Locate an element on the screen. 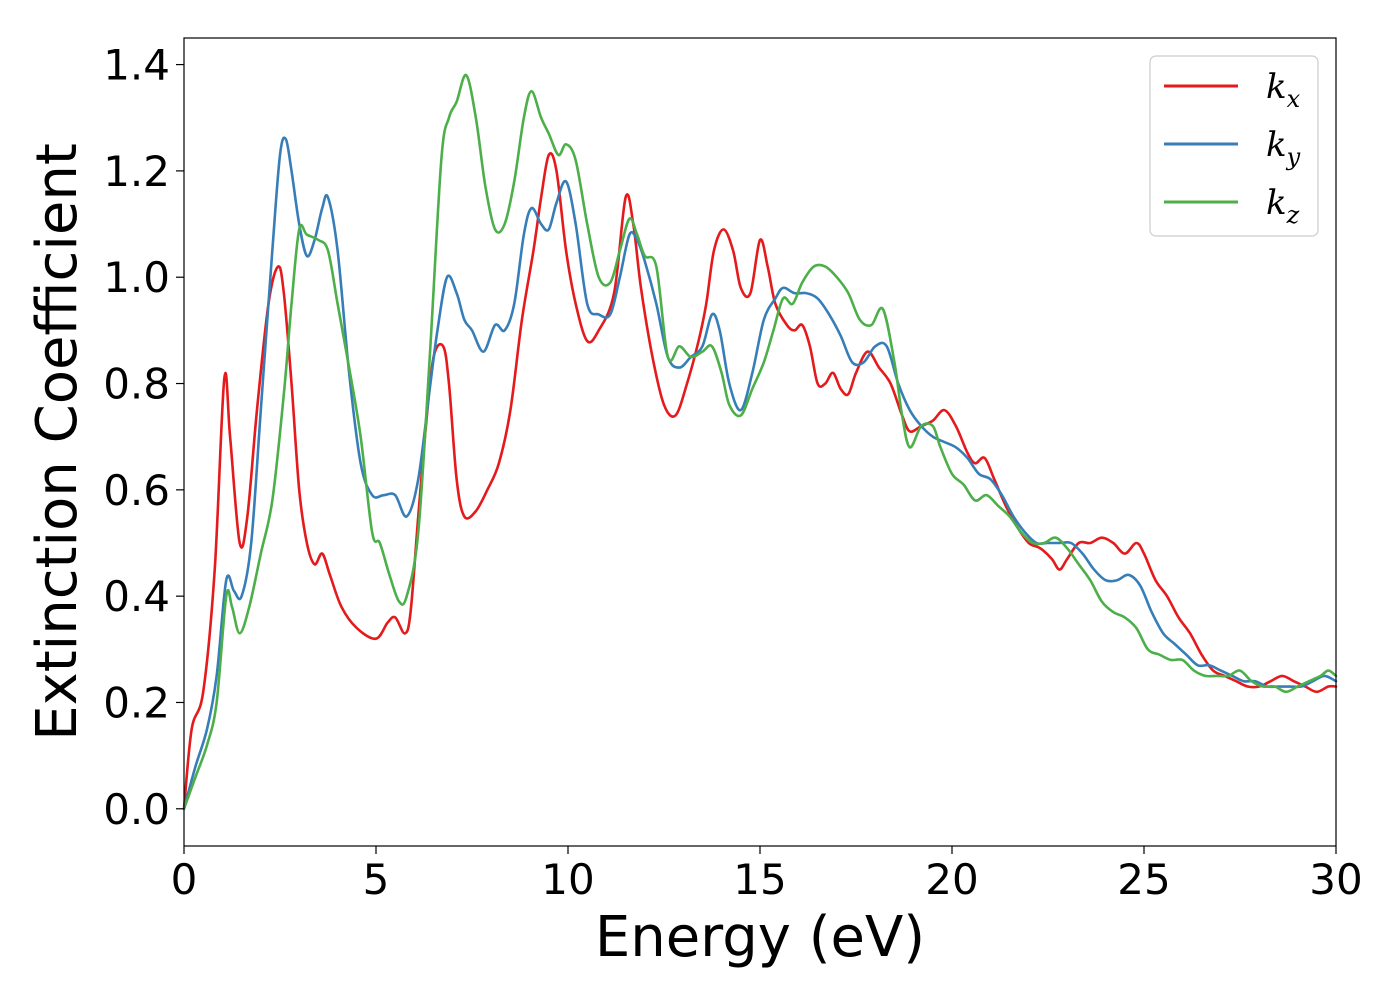 The height and width of the screenshot is (1000, 1400). legend-label-k-x: kx is located at coordinates (1283, 90).